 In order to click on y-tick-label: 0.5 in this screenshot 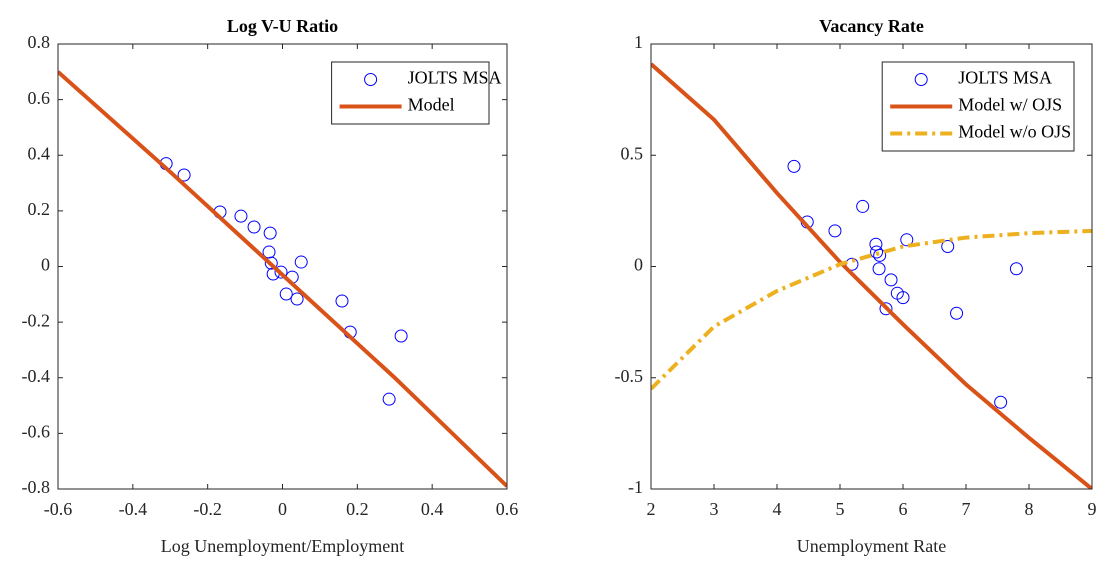, I will do `click(632, 153)`.